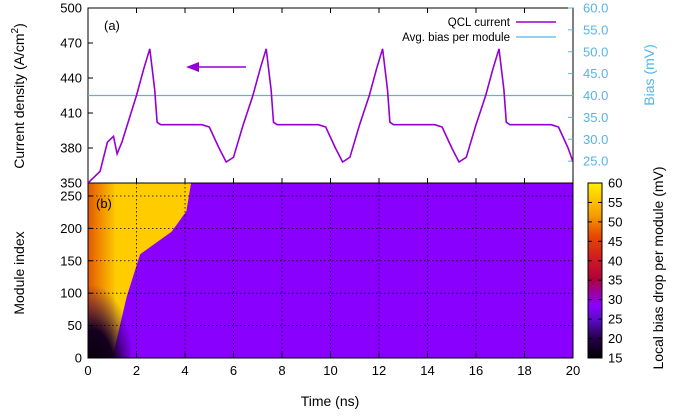 The height and width of the screenshot is (416, 687). What do you see at coordinates (595, 161) in the screenshot?
I see `y-tick-label-bias: 25.0` at bounding box center [595, 161].